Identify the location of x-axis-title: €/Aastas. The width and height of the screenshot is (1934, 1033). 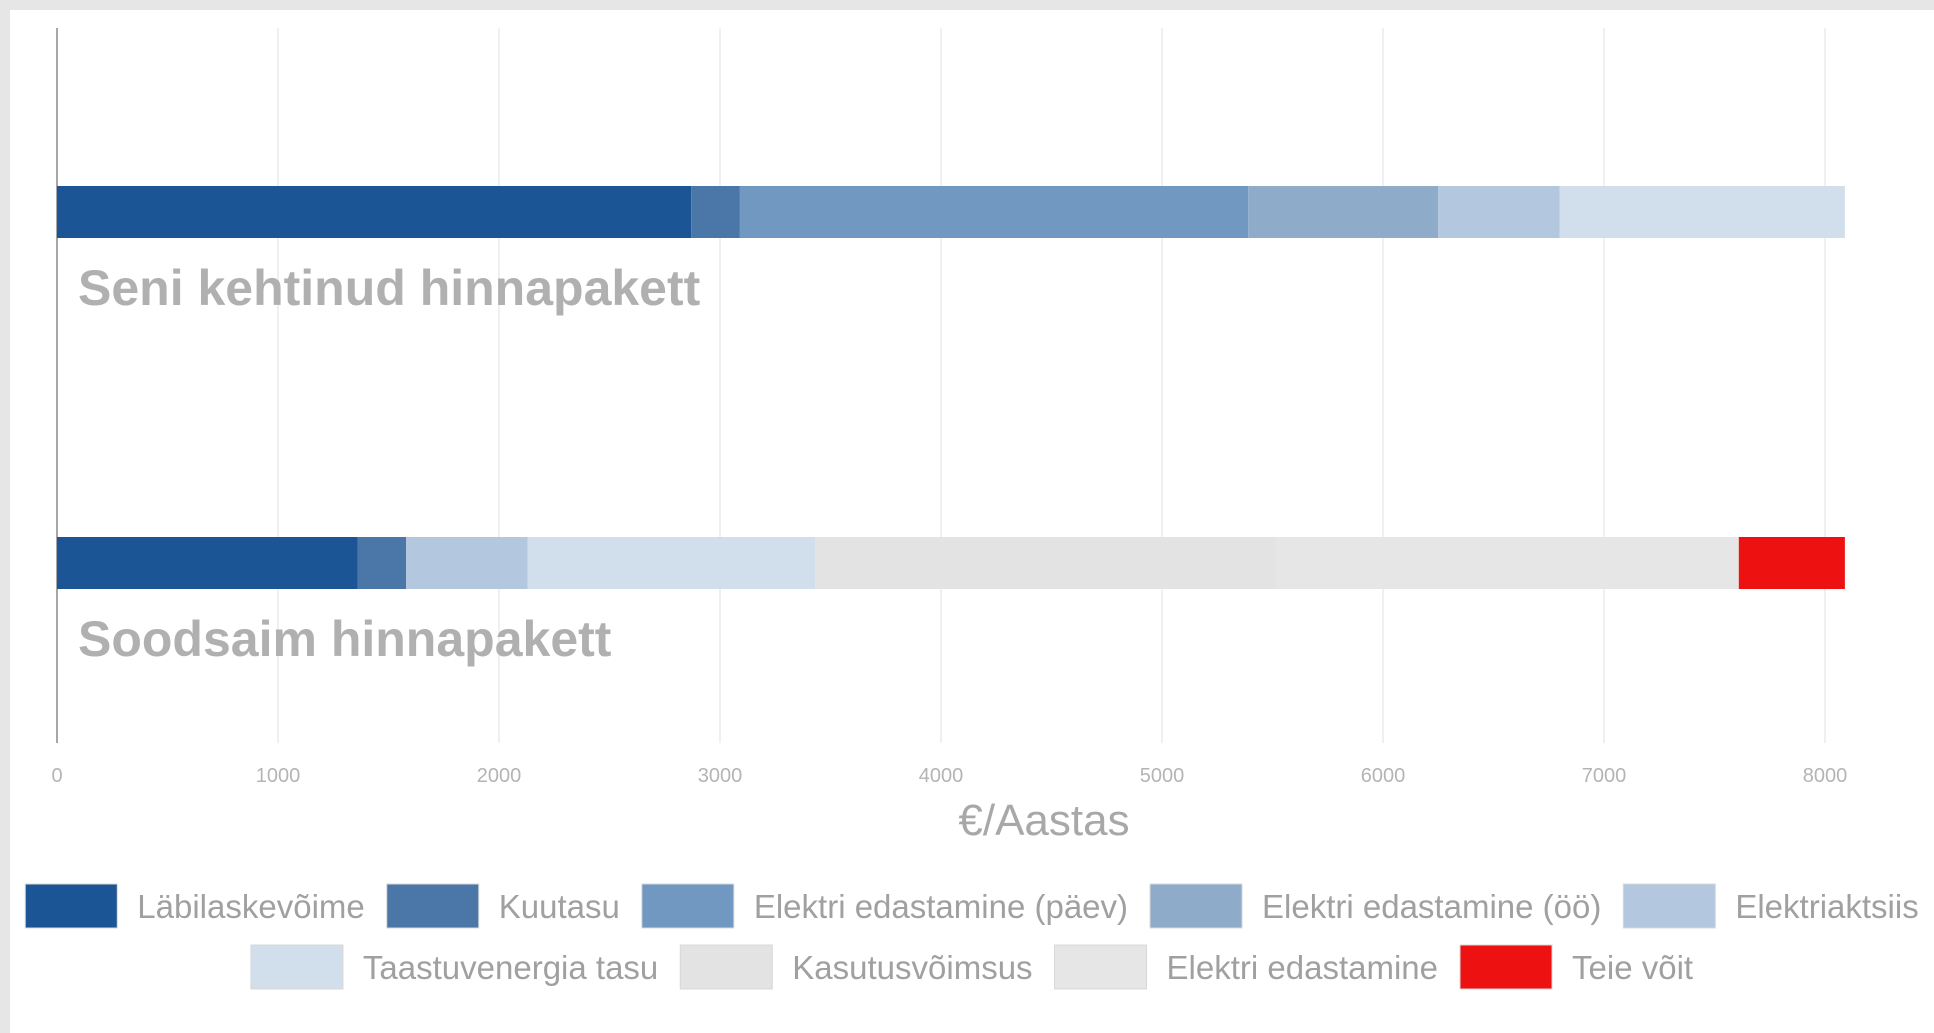
(1043, 820).